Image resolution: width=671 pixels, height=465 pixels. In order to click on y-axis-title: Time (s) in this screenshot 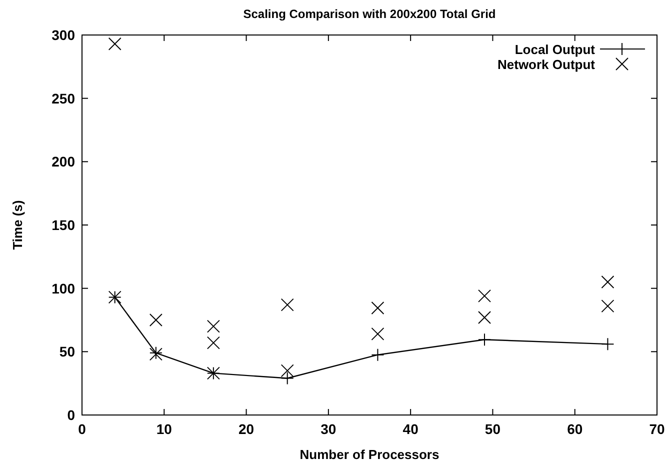, I will do `click(17, 225)`.